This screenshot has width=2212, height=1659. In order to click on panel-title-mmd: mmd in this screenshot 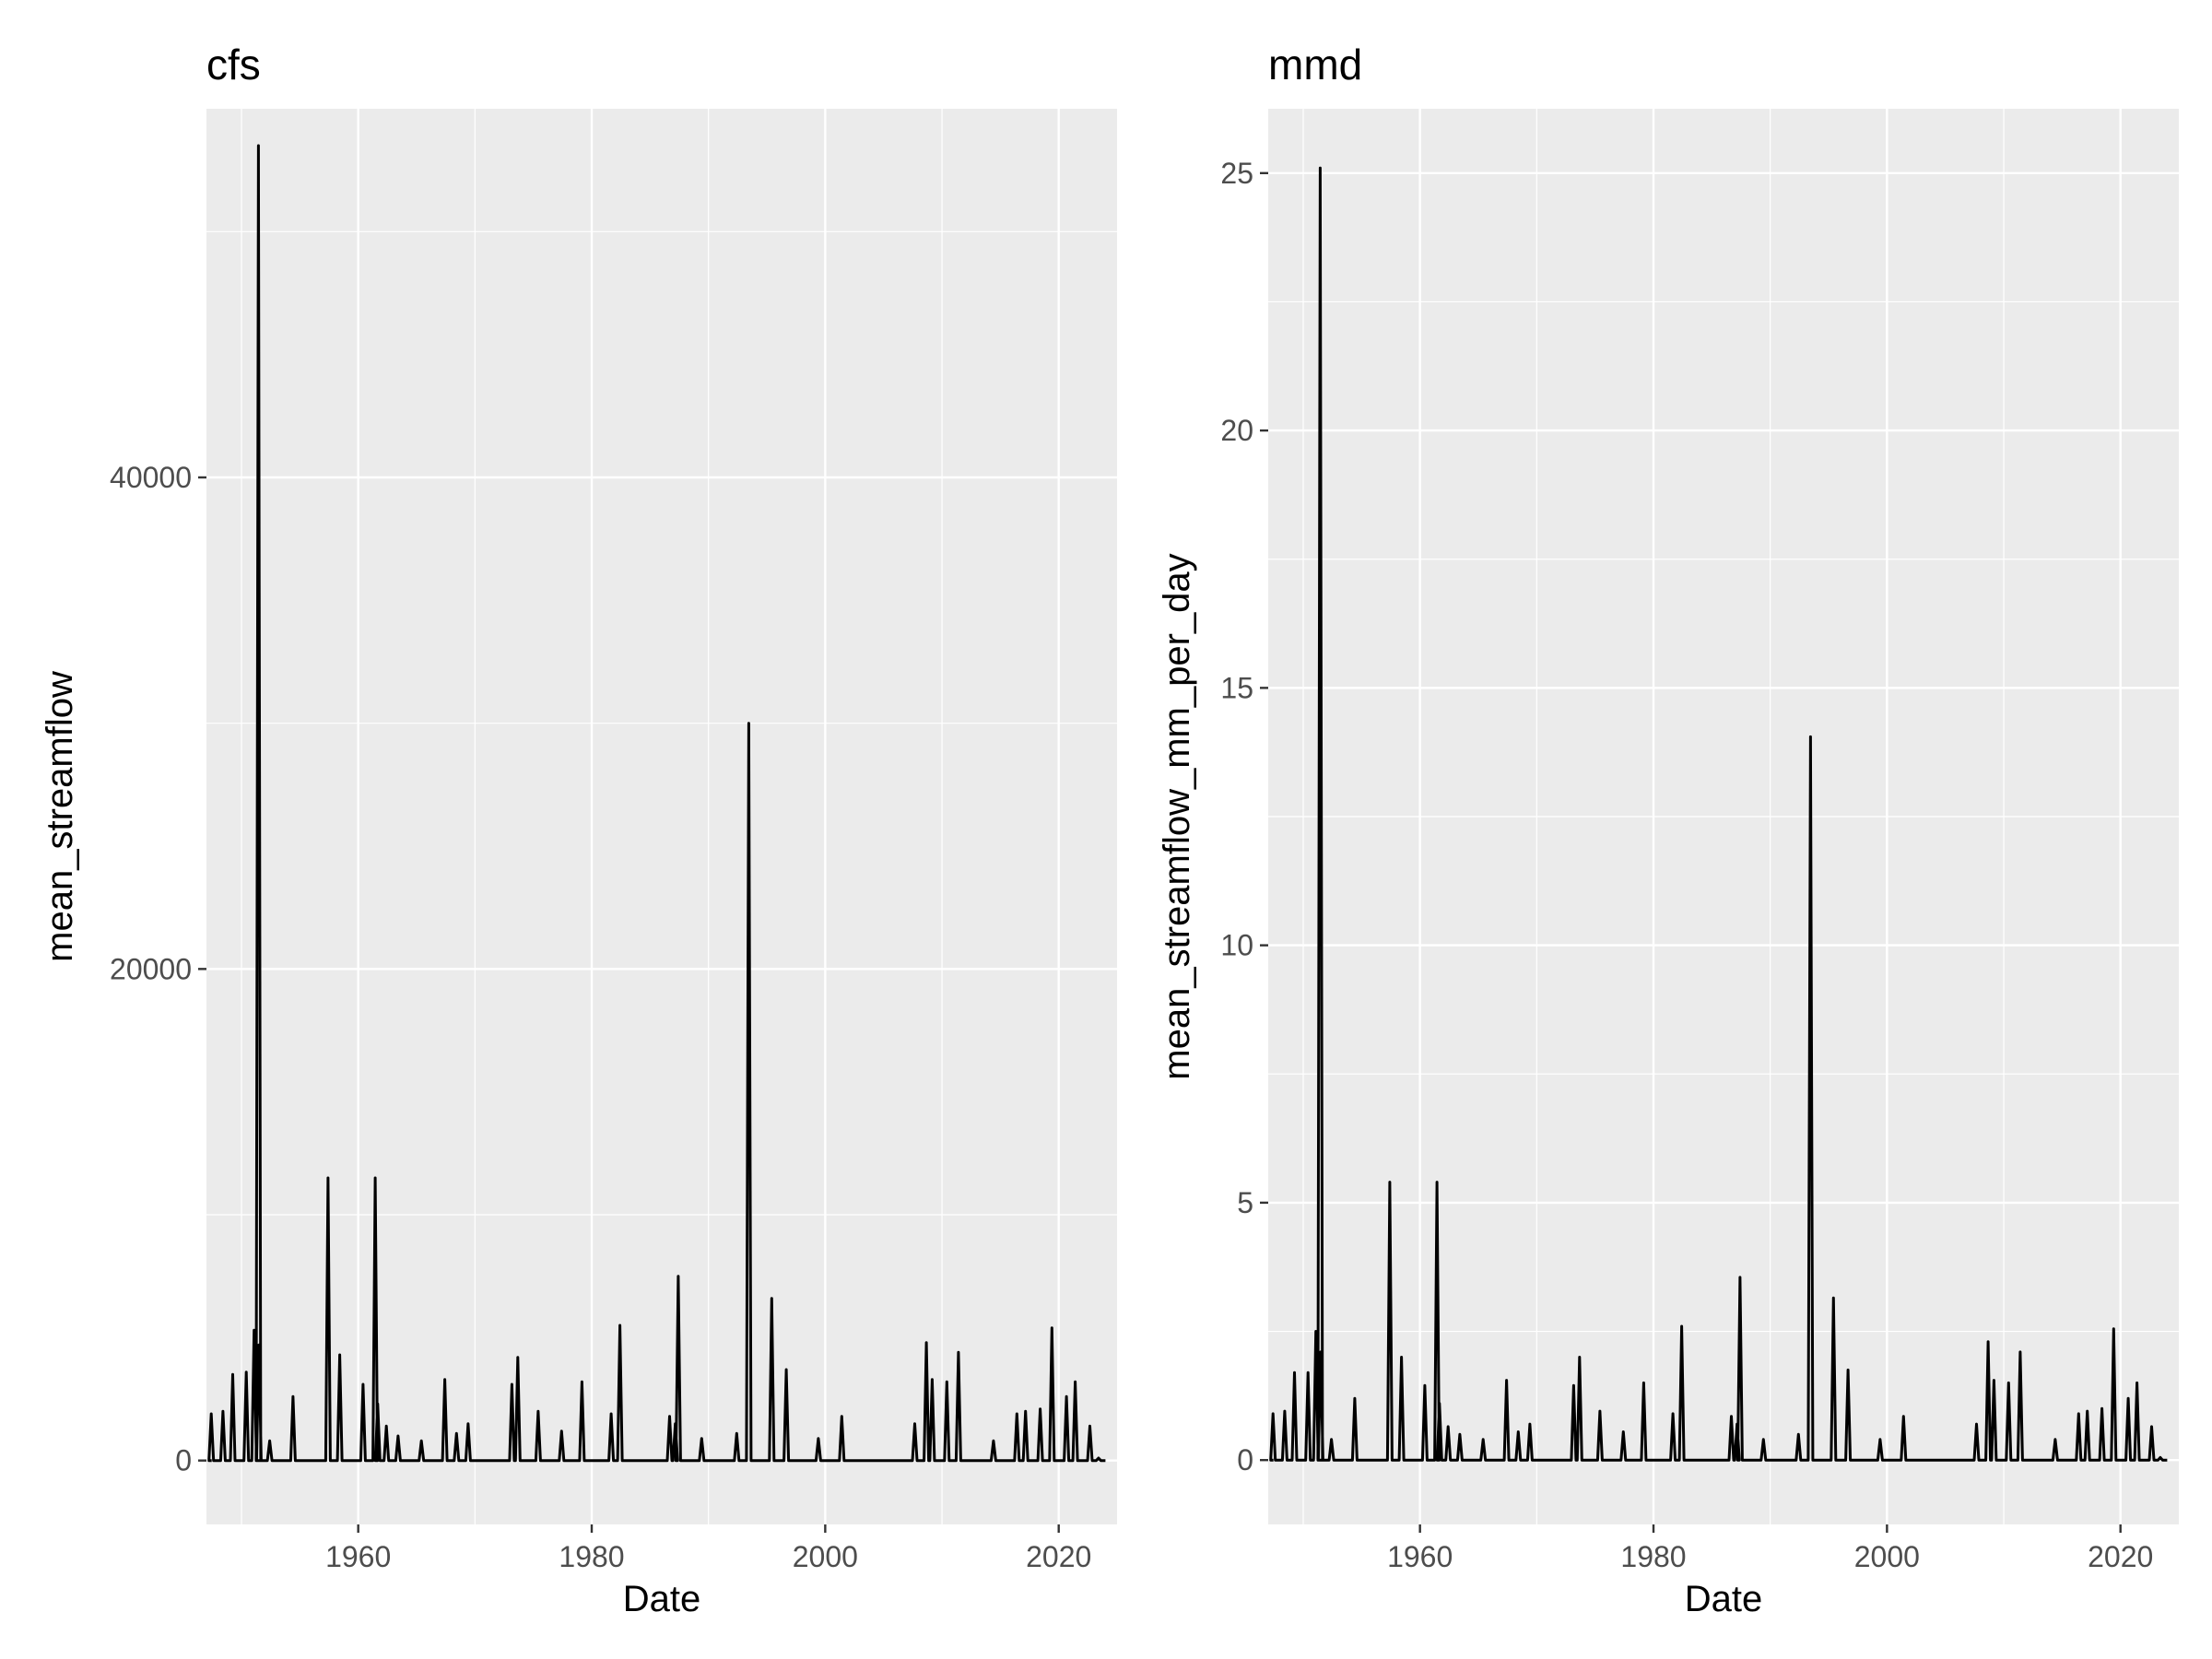, I will do `click(1315, 64)`.